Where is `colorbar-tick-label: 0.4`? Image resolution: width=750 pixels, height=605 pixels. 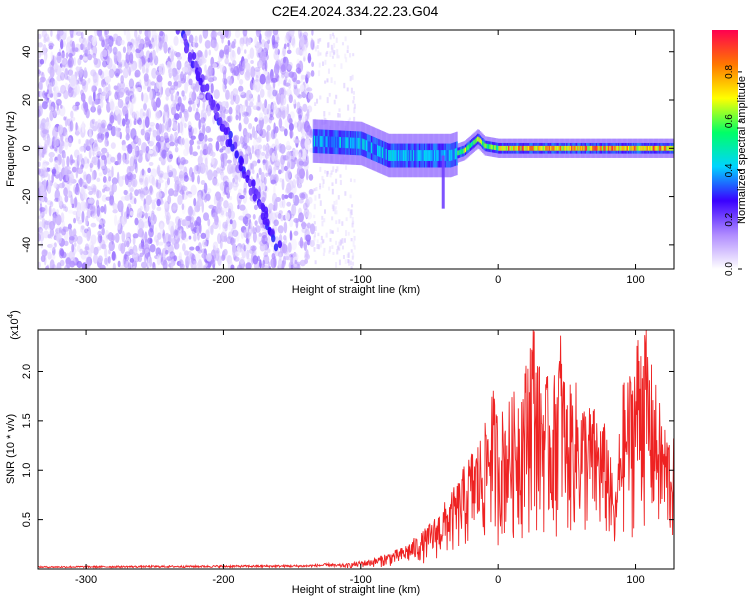 colorbar-tick-label: 0.4 is located at coordinates (729, 170).